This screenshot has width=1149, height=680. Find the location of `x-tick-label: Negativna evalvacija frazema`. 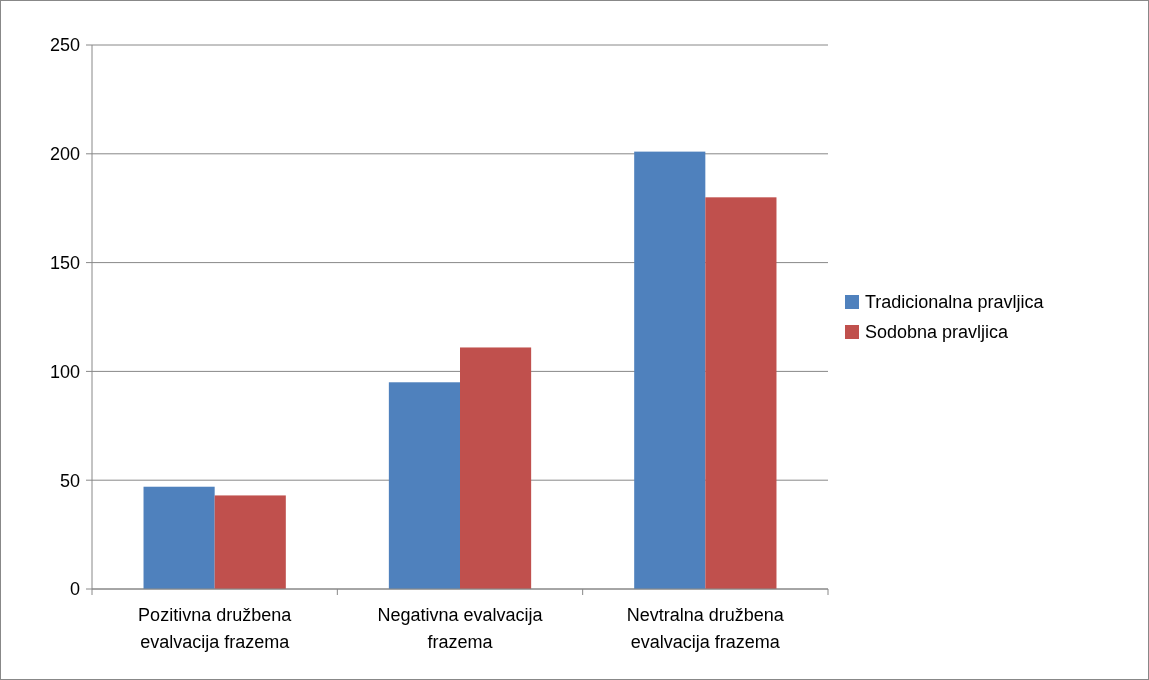

x-tick-label: Negativna evalvacija frazema is located at coordinates (460, 628).